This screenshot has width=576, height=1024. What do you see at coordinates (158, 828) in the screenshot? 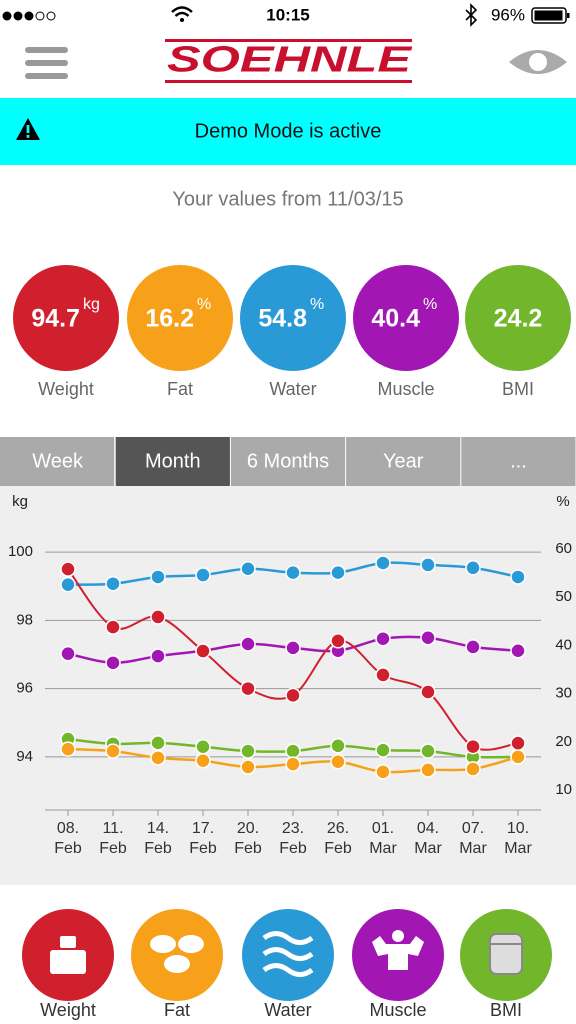
I see `x-tick-label: 14.` at bounding box center [158, 828].